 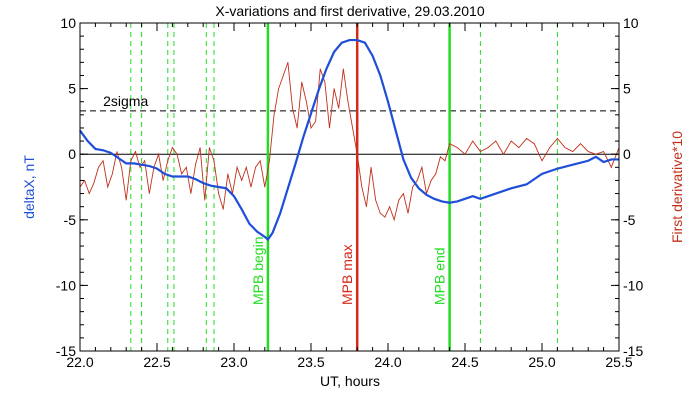 I want to click on x-axis-label: UT, hours, so click(x=350, y=381).